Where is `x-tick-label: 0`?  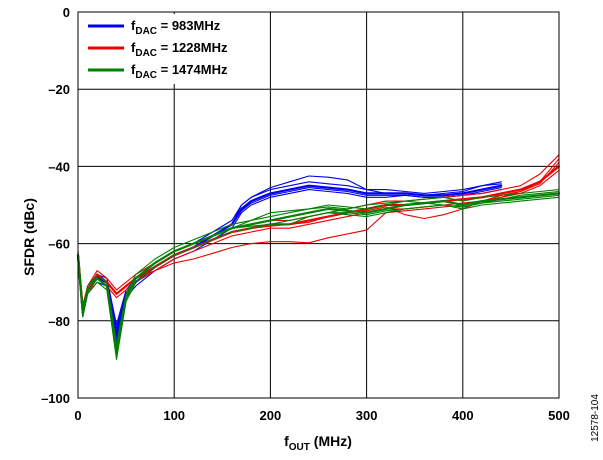 x-tick-label: 0 is located at coordinates (77, 415).